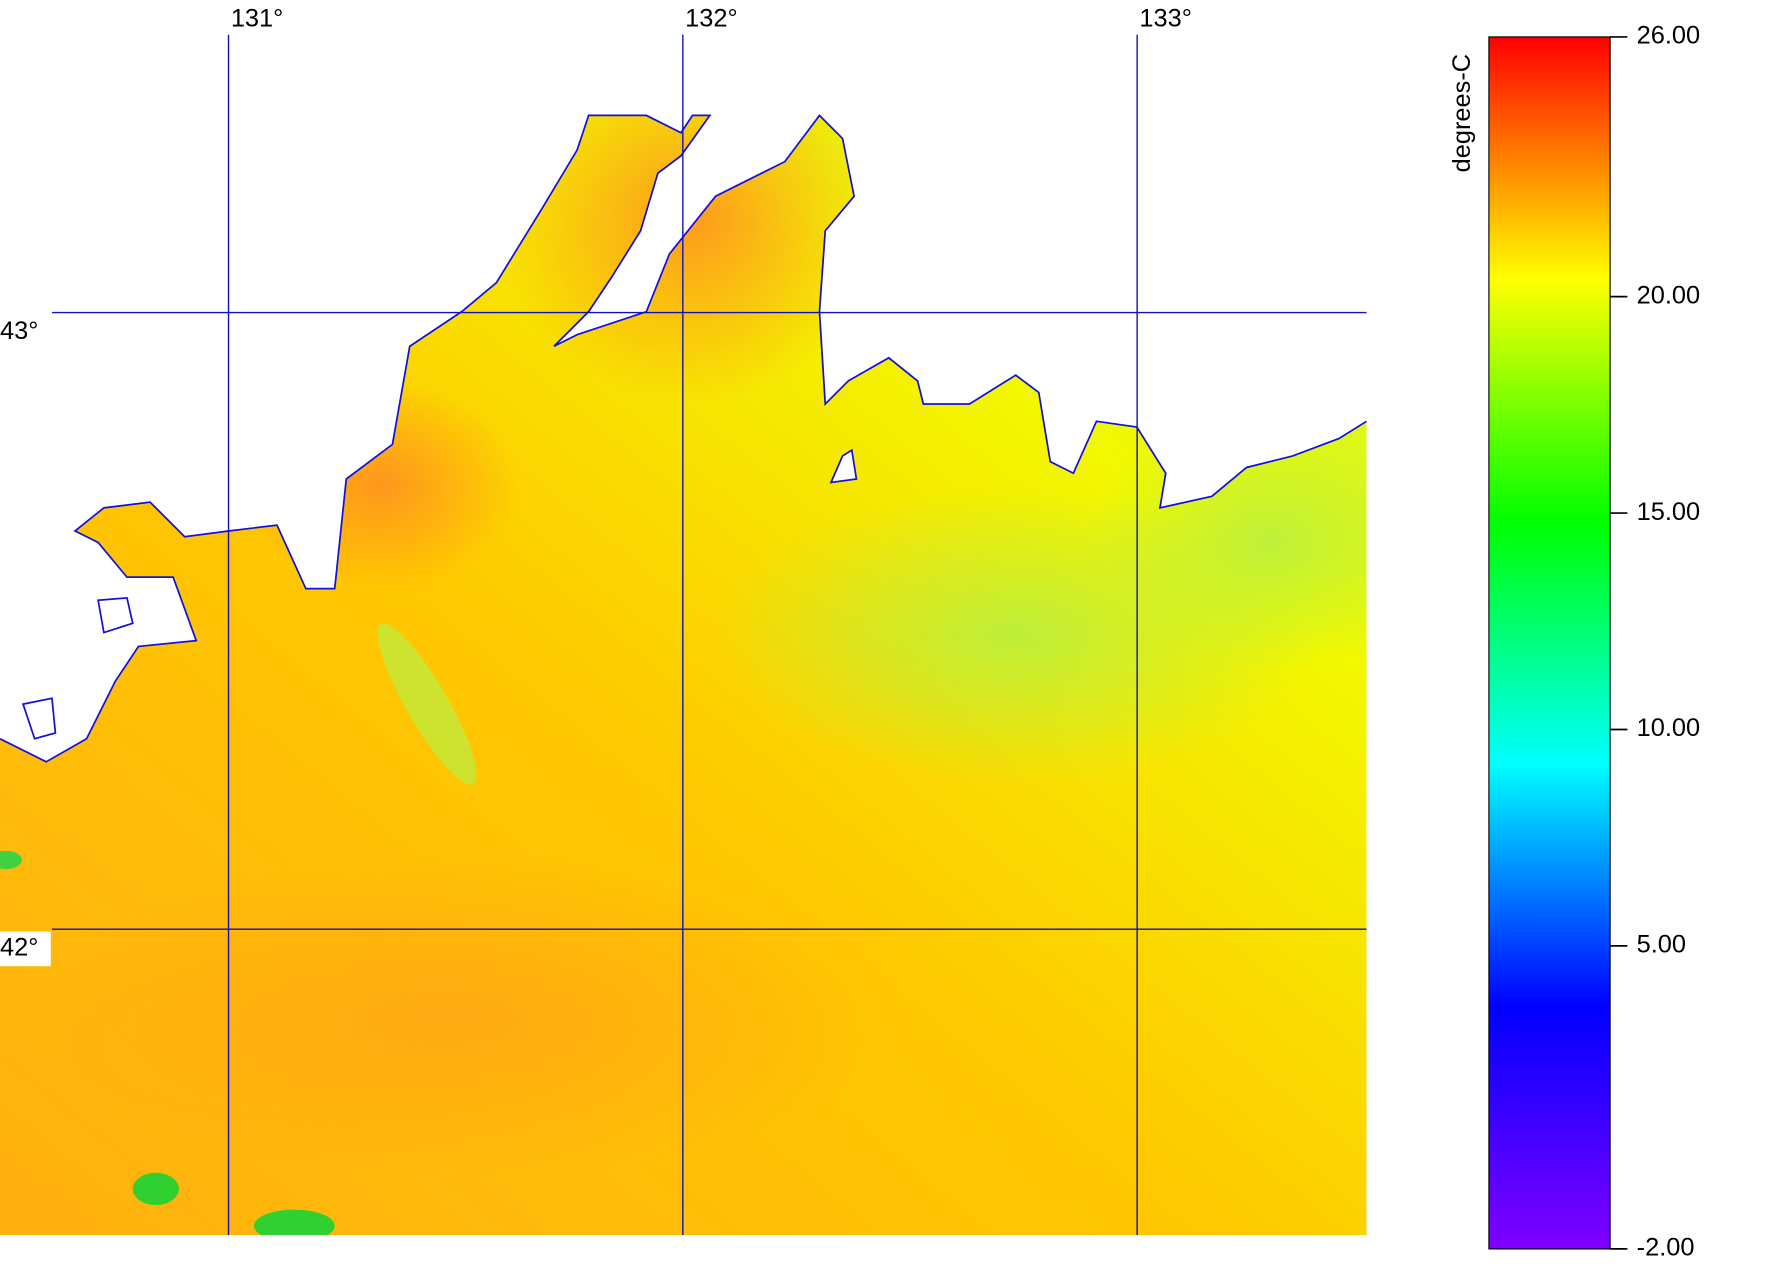 Image resolution: width=1789 pixels, height=1272 pixels. I want to click on lat-label: 43°, so click(19, 331).